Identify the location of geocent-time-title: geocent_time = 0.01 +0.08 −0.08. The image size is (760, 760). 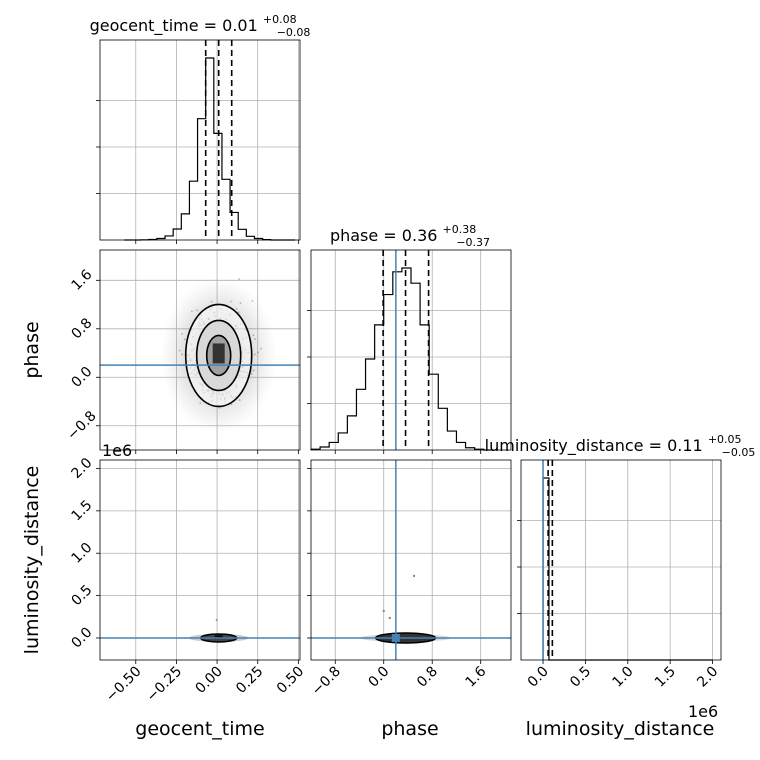
(200, 23).